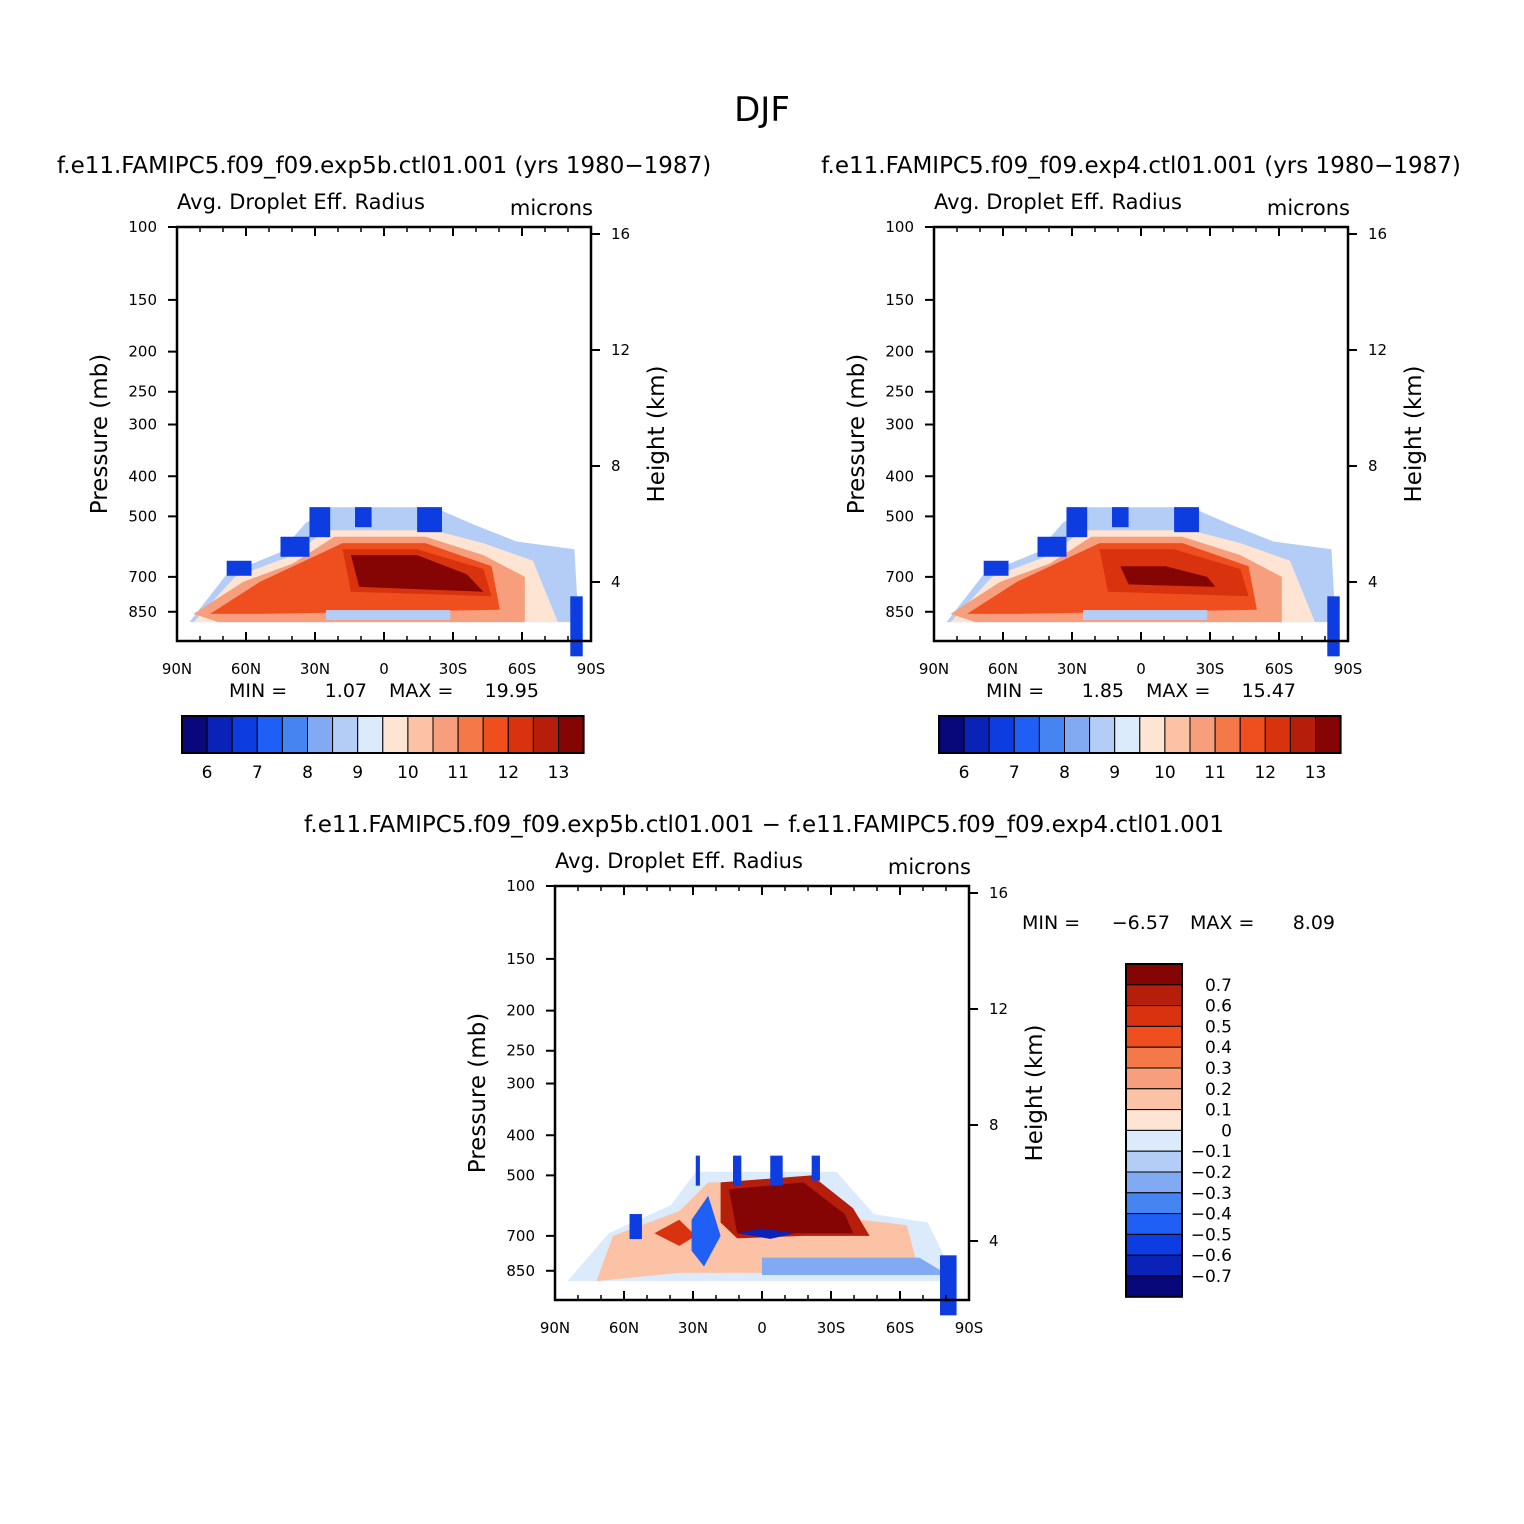  I want to click on colorbar-label: 7, so click(1014, 773).